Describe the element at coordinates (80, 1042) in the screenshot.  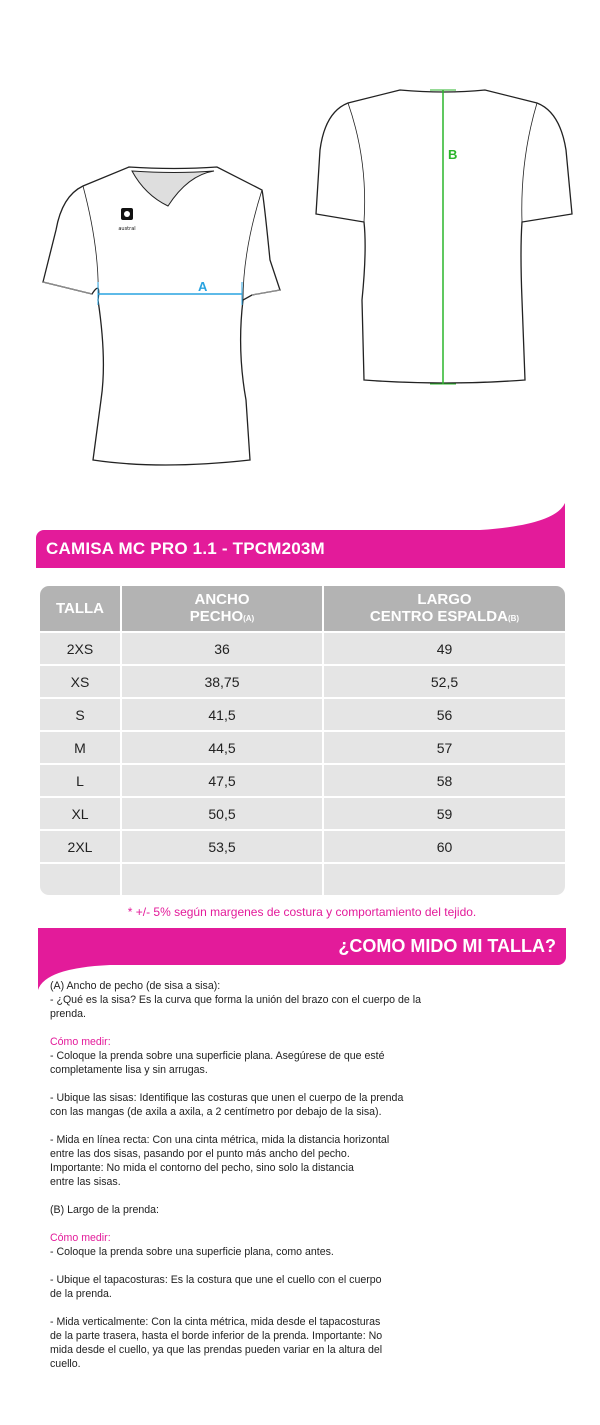
I see `a-como-medir: Cómo medir:` at that location.